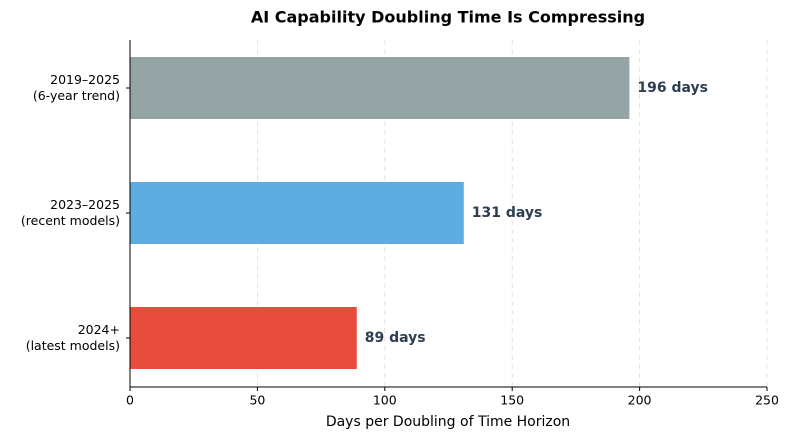  Describe the element at coordinates (76, 87) in the screenshot. I see `y-tick-label: 2019–2025 (6-year trend)` at that location.